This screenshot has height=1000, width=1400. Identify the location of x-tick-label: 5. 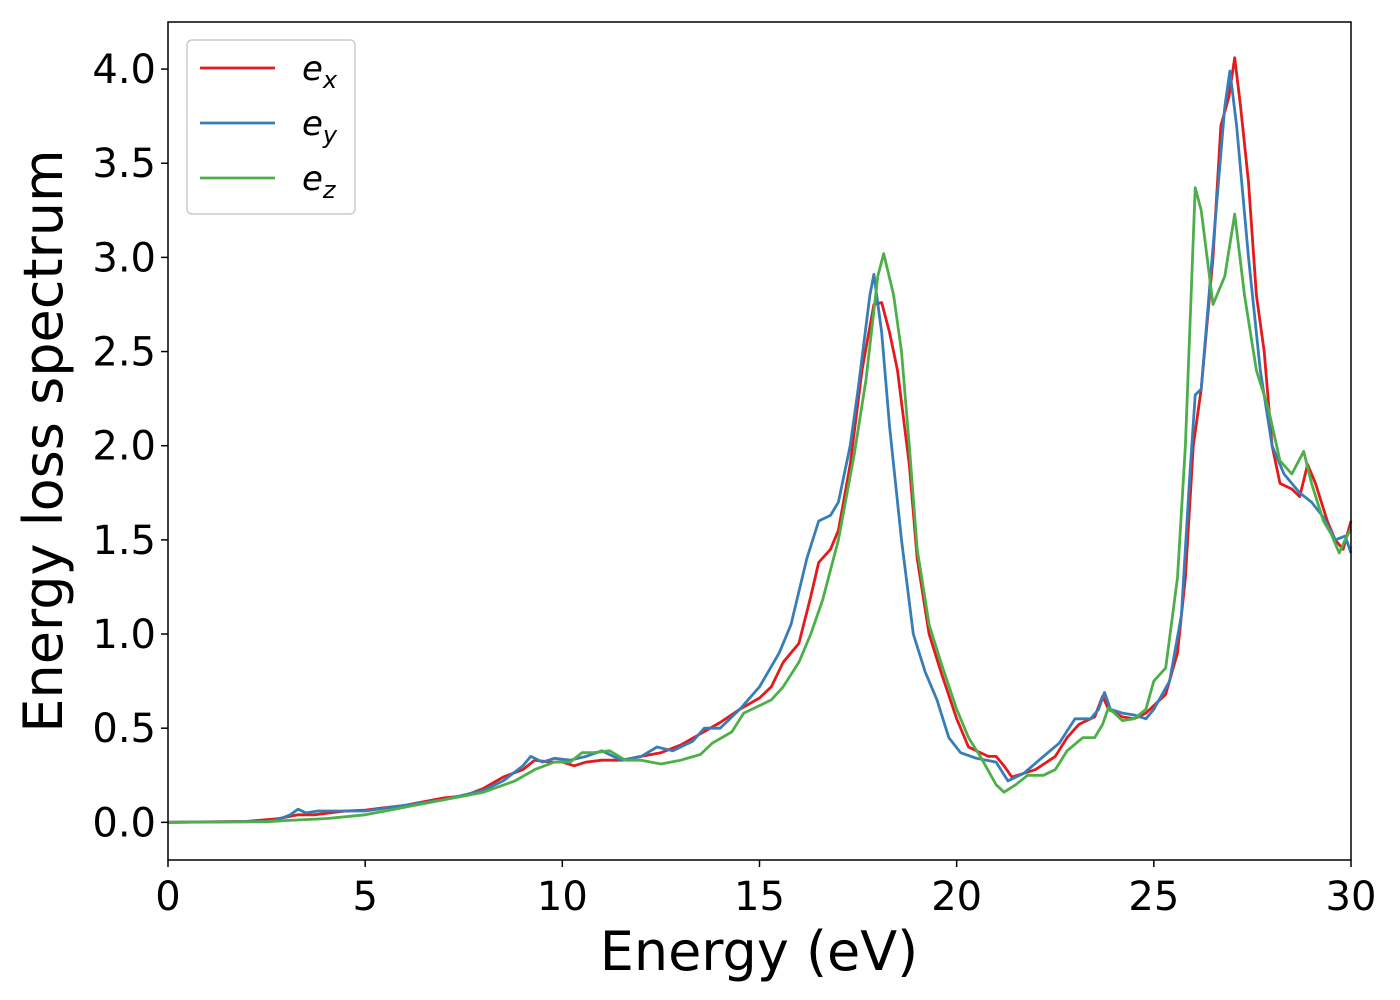
(364, 897).